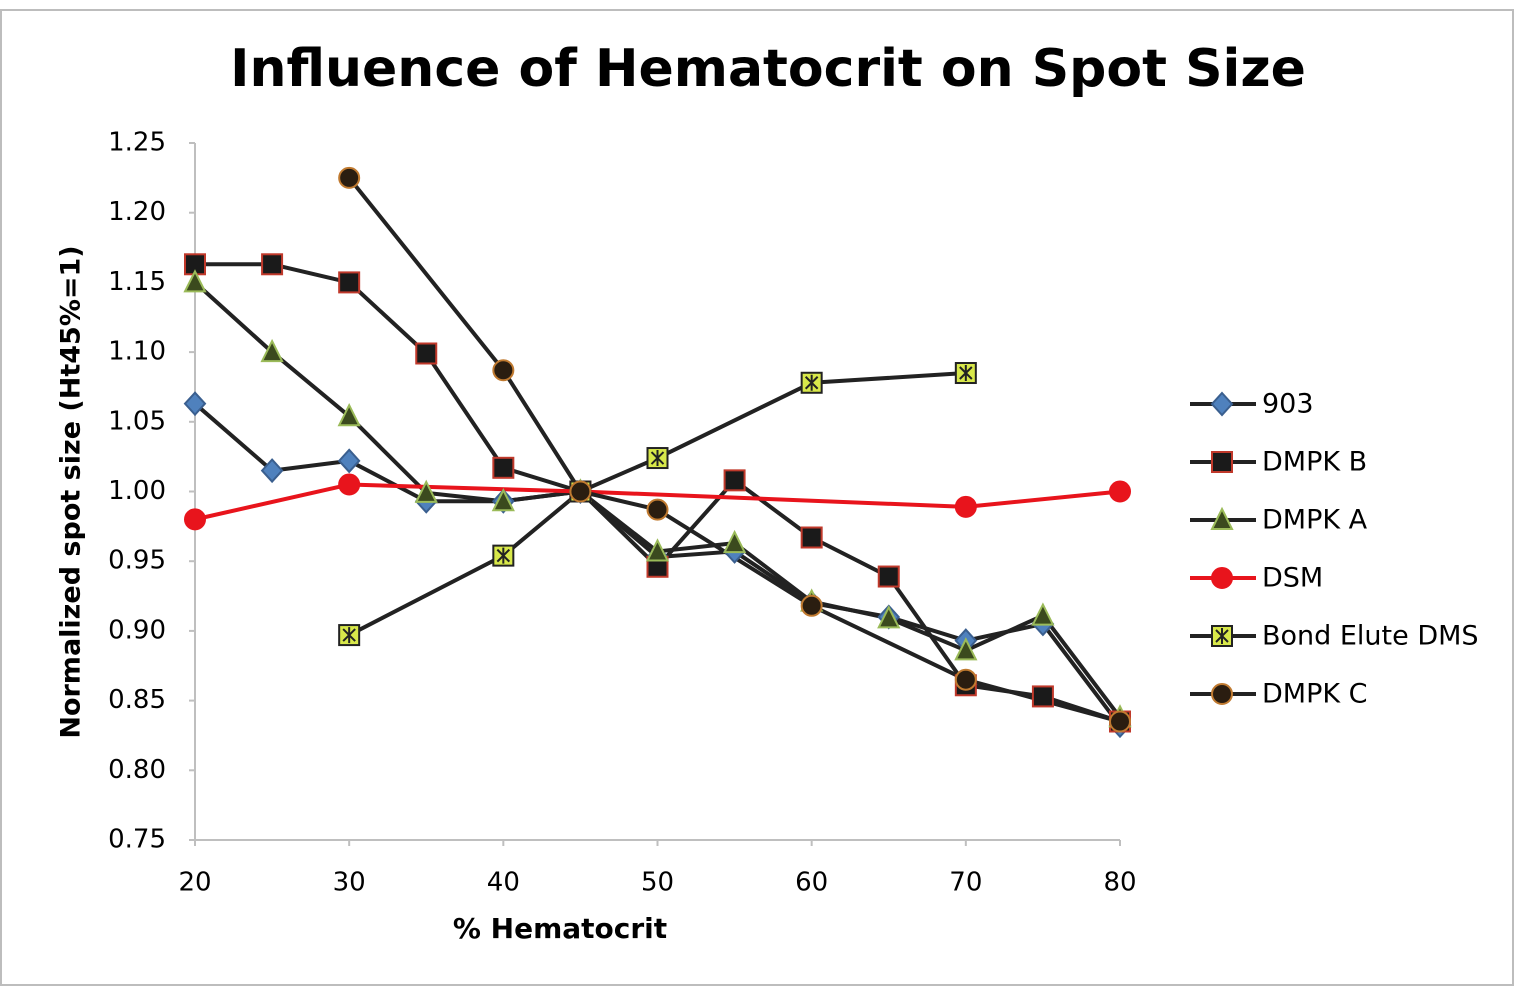 Image resolution: width=1515 pixels, height=987 pixels. What do you see at coordinates (1288, 404) in the screenshot?
I see `legend-label: 903` at bounding box center [1288, 404].